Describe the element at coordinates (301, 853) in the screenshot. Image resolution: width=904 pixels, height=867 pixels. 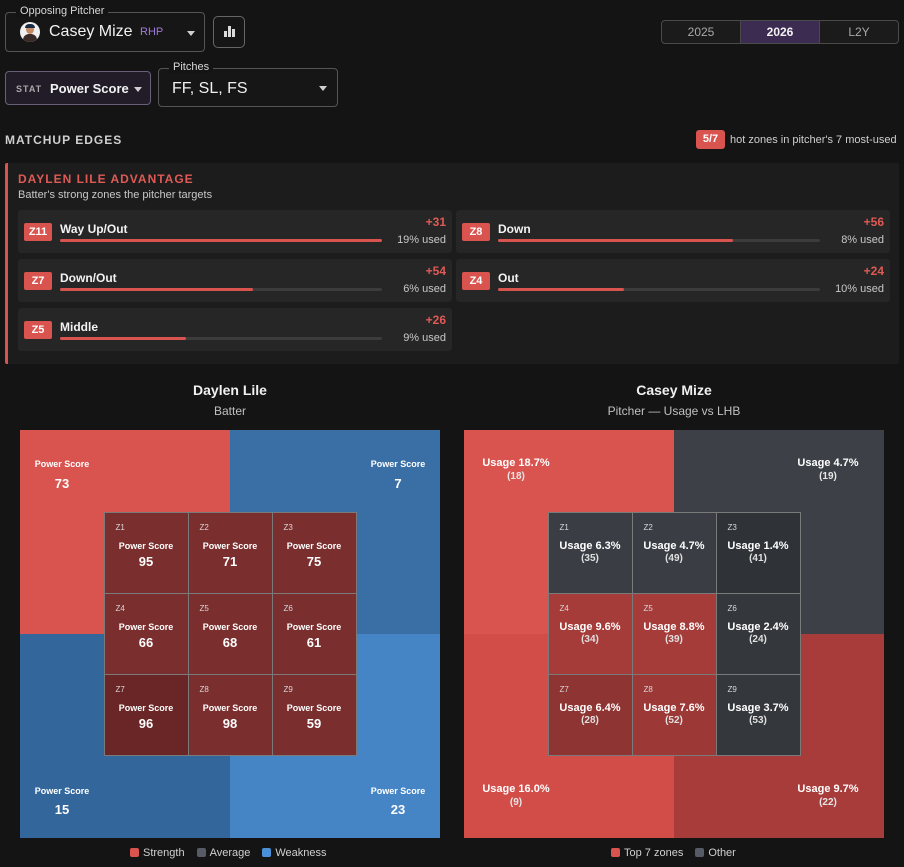
I see `legend-label: Weakness` at that location.